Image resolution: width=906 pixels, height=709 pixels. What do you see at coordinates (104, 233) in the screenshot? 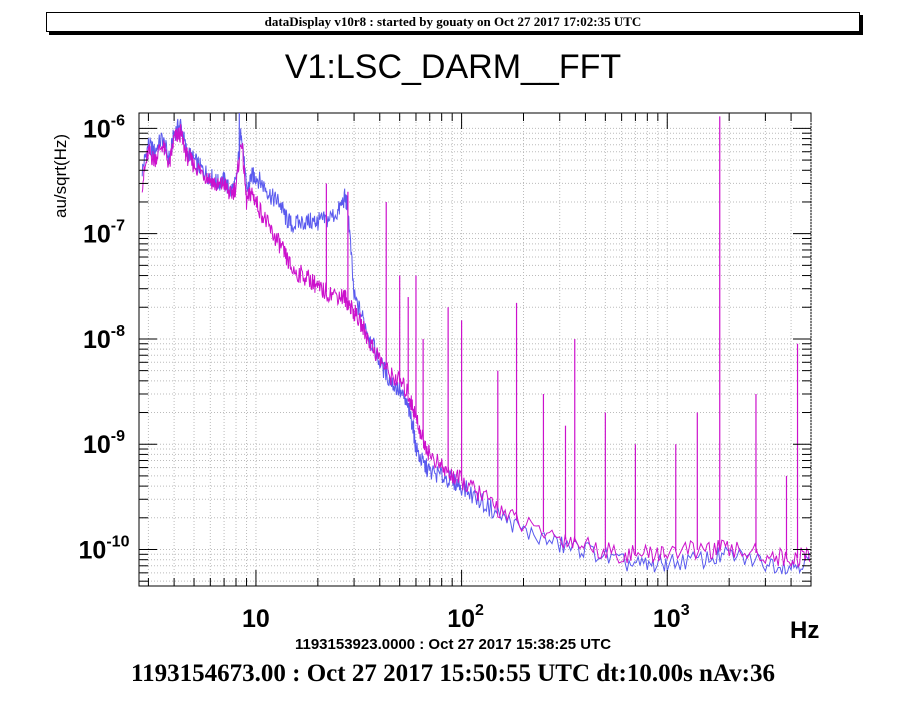
I see `y-tick-label: 10⁻⁷` at bounding box center [104, 233].